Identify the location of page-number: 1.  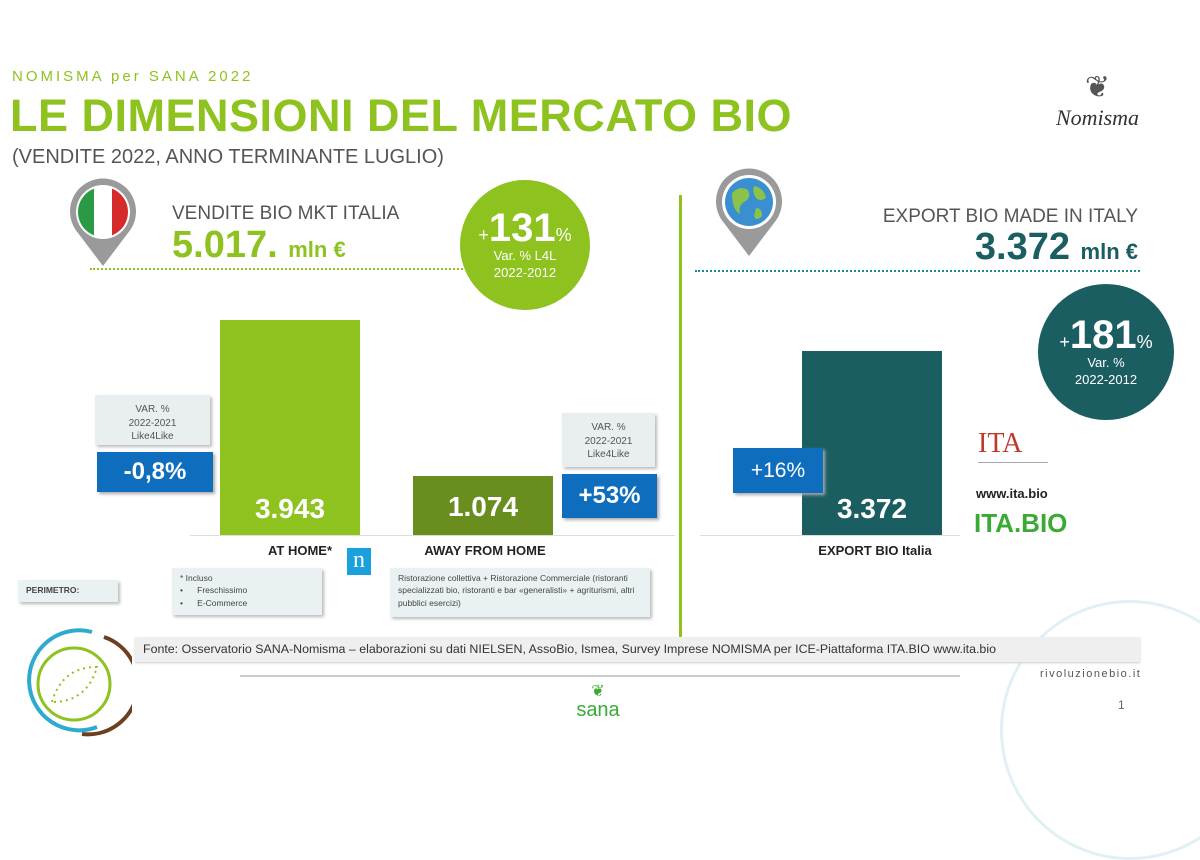
(1121, 705).